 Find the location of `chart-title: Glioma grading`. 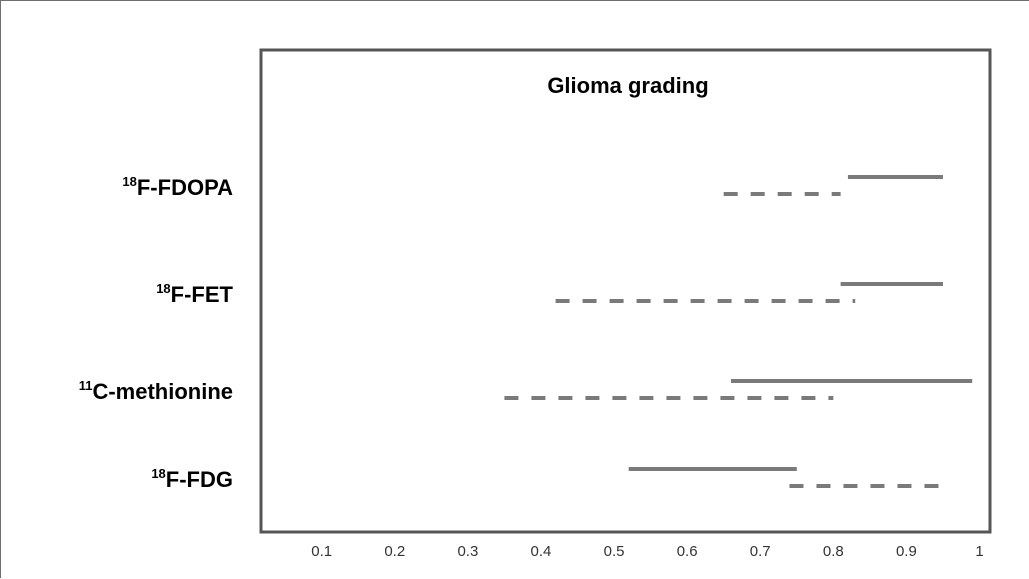

chart-title: Glioma grading is located at coordinates (627, 85).